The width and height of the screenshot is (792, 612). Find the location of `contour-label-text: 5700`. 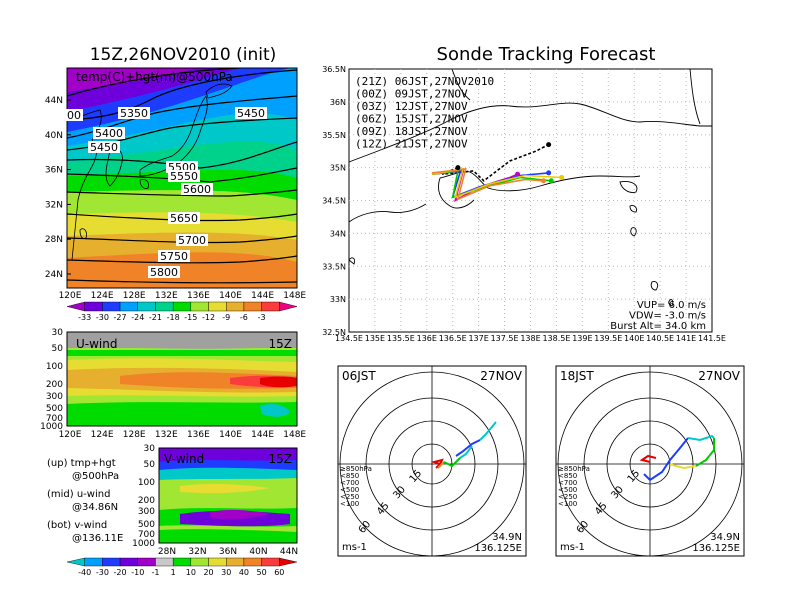

contour-label-text: 5700 is located at coordinates (192, 240).